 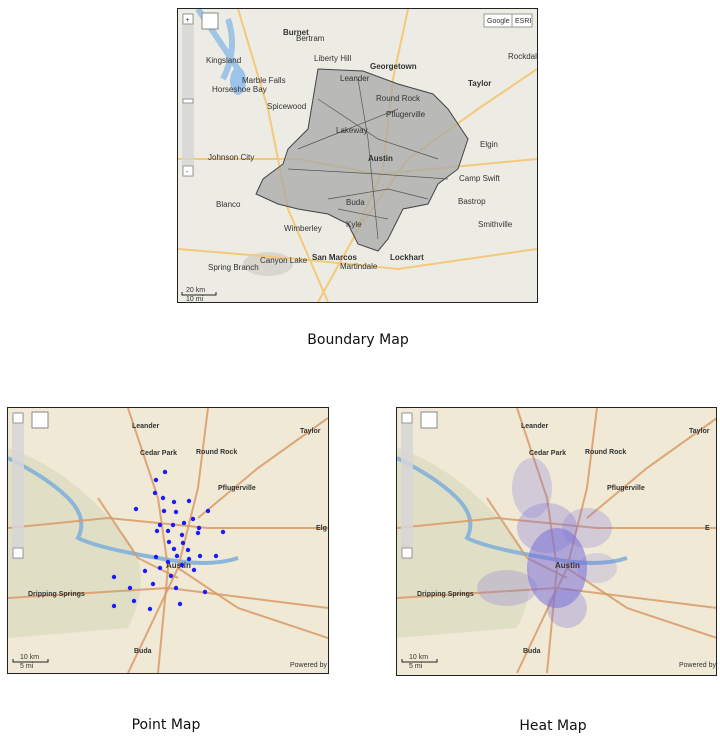 I want to click on scale-label: 10 km, so click(x=418, y=657).